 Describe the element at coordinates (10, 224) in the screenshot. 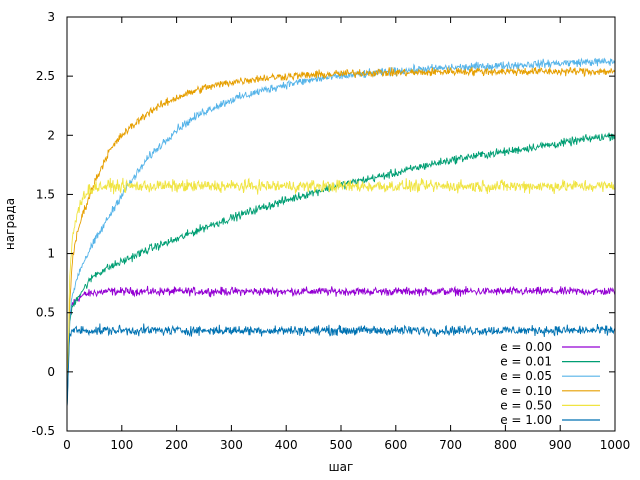

I see `y-axis-label: награда` at that location.